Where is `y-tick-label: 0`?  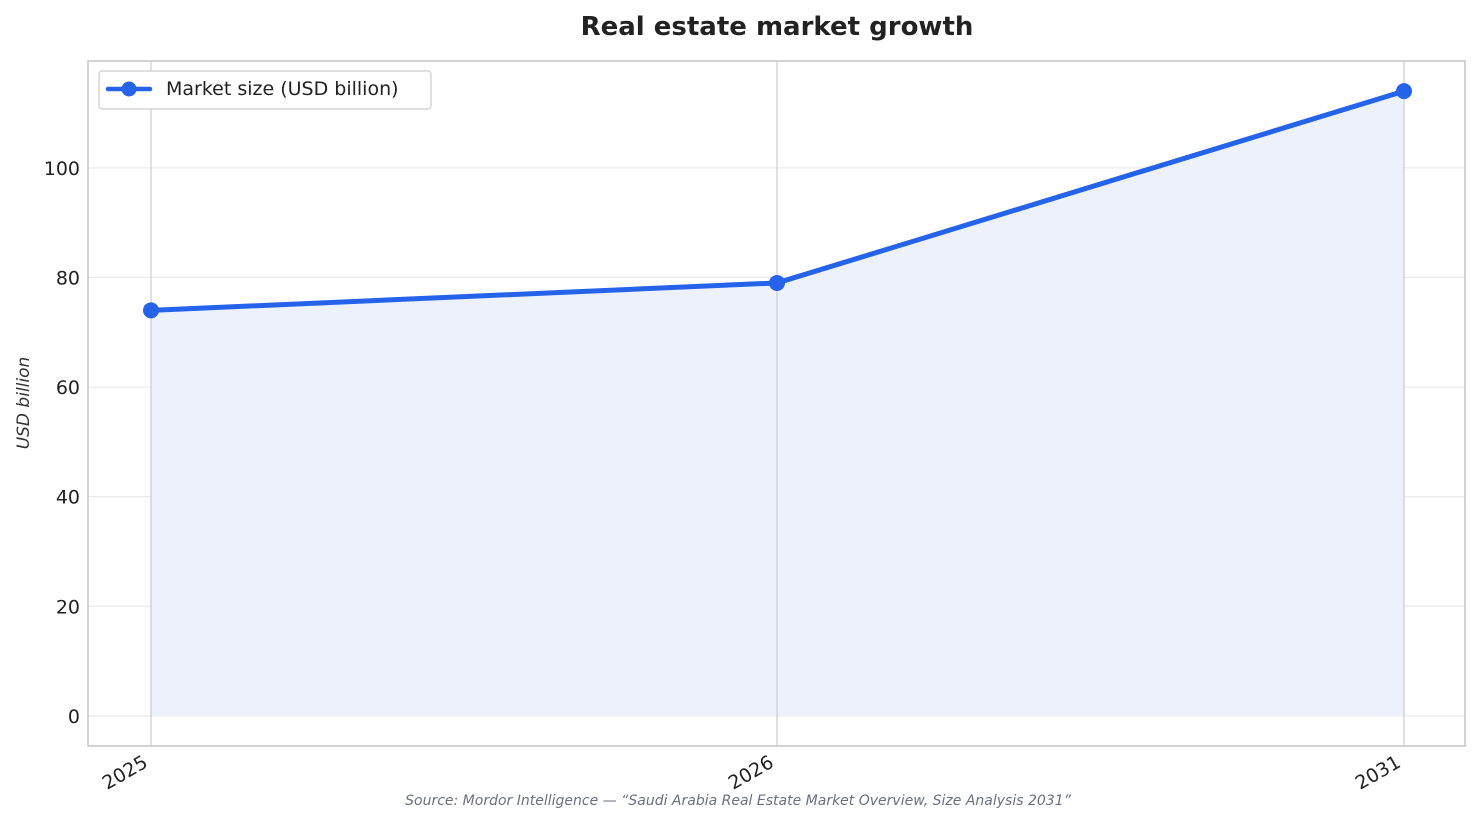
y-tick-label: 0 is located at coordinates (74, 717).